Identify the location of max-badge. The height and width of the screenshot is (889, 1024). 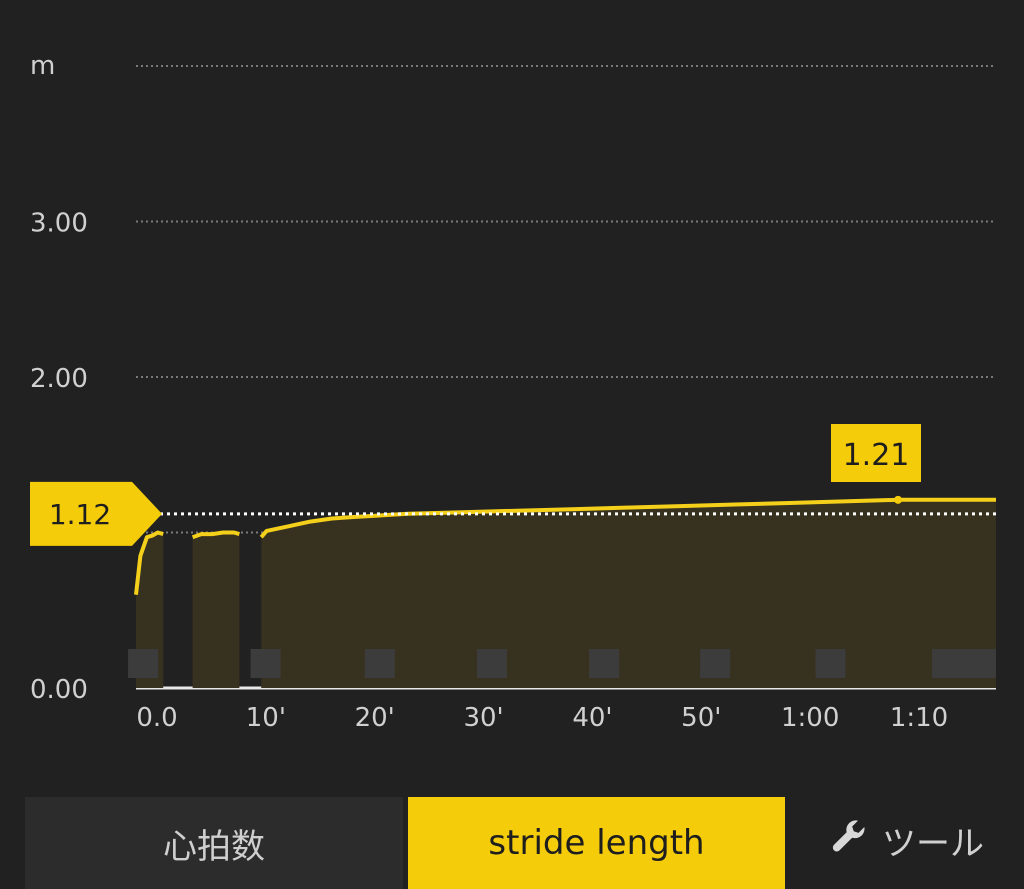
(876, 453).